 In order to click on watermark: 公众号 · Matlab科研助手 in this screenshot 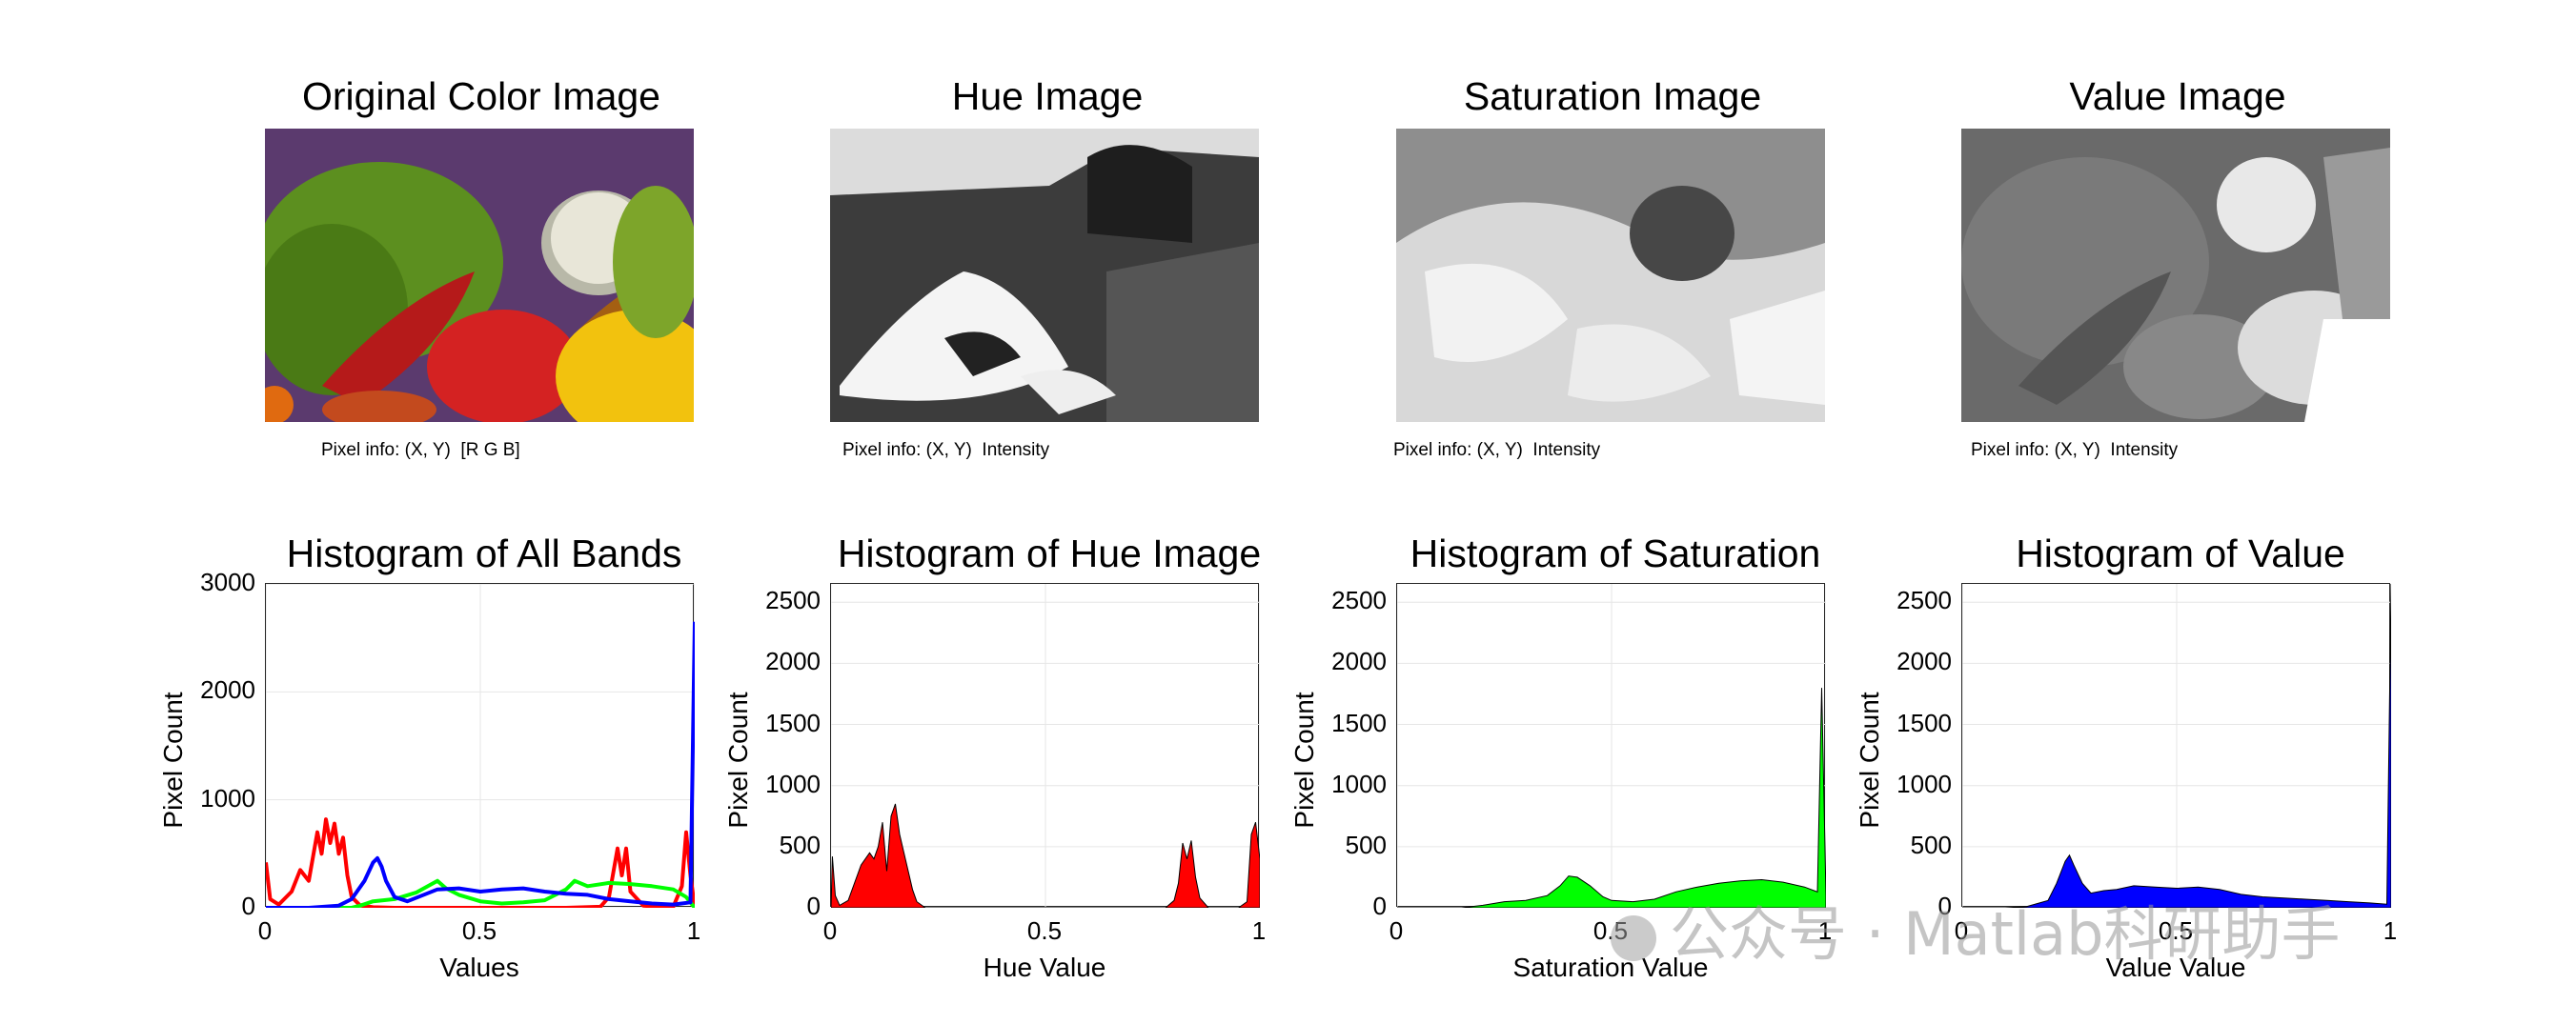, I will do `click(1976, 929)`.